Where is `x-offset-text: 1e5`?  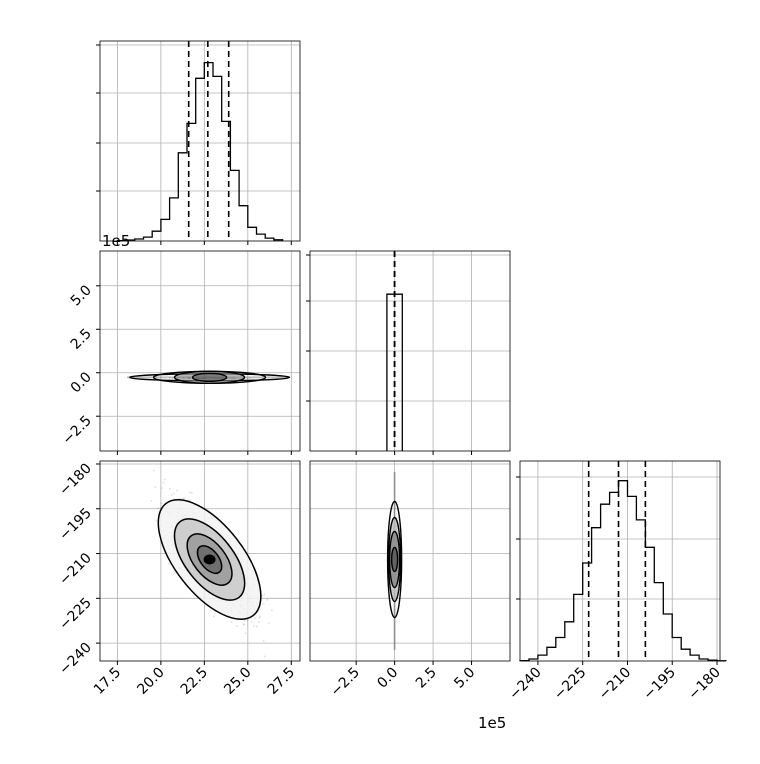
x-offset-text: 1e5 is located at coordinates (492, 723).